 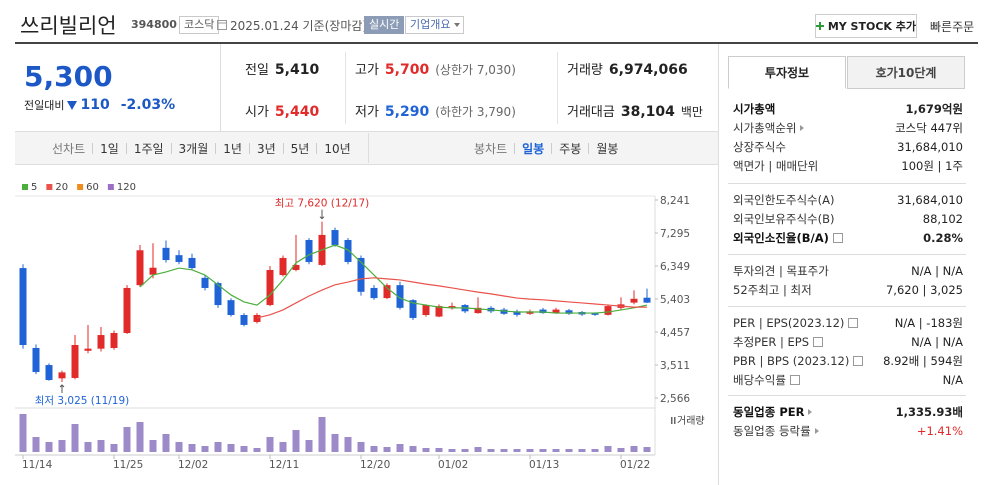 I want to click on chart-tab: 1년, so click(x=232, y=149).